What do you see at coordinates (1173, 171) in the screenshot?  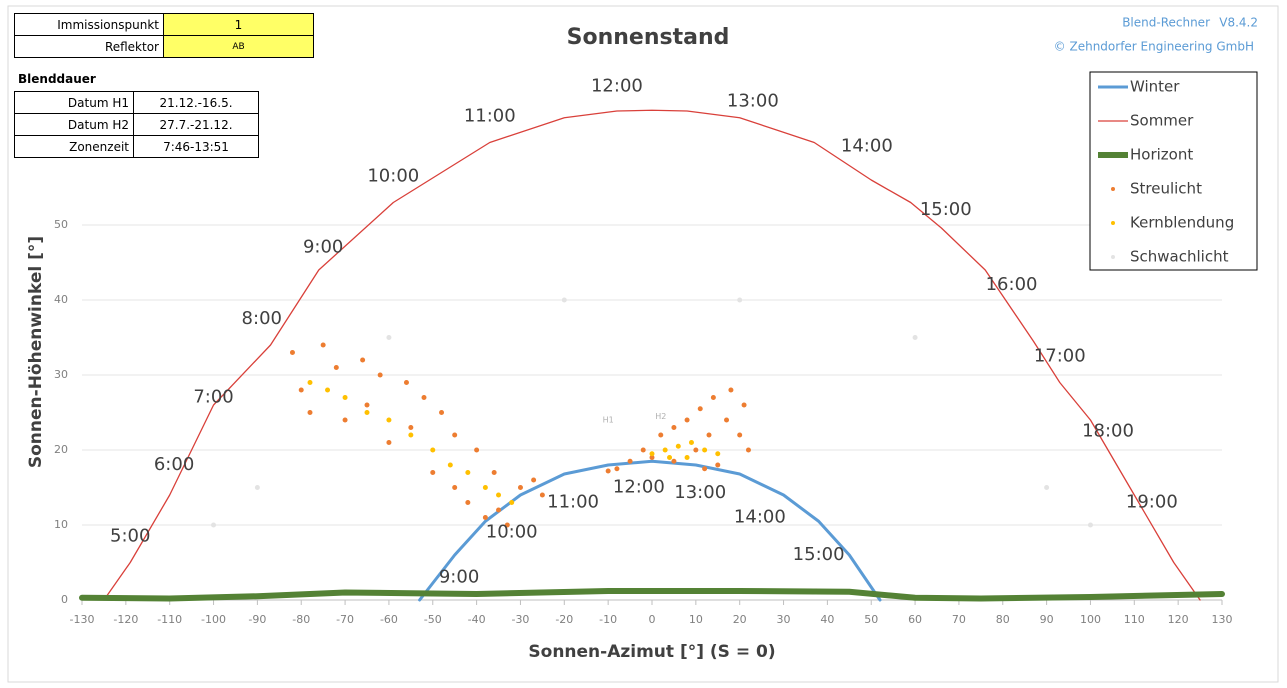 I see `legend-box` at bounding box center [1173, 171].